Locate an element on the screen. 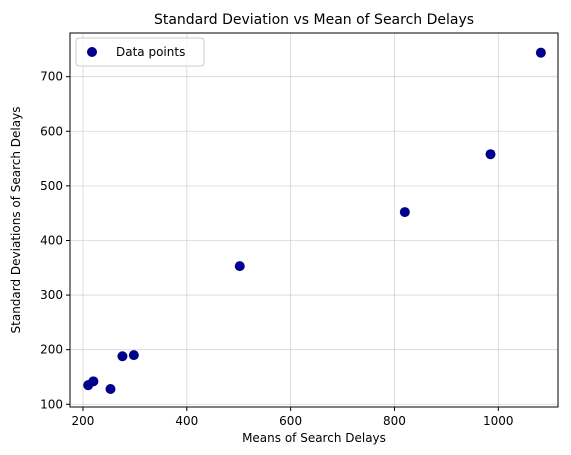 This screenshot has width=571, height=455. y-tick-label: 200 is located at coordinates (51, 350).